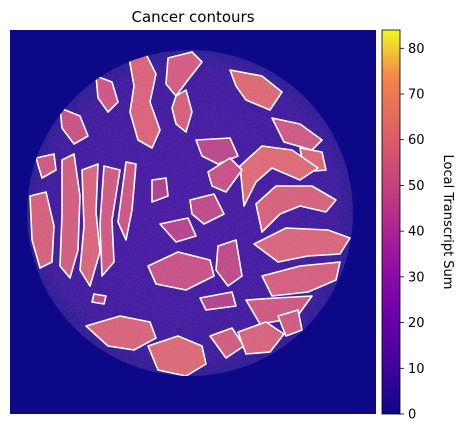  Describe the element at coordinates (416, 140) in the screenshot. I see `colorbar-tick-label: 60` at that location.